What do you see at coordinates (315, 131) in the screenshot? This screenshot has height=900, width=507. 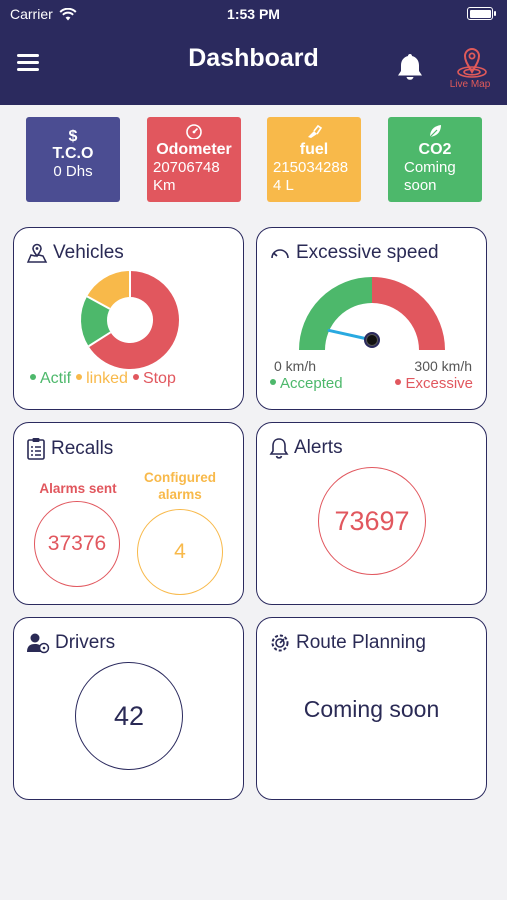 I see `fuel-nozzle-icon` at bounding box center [315, 131].